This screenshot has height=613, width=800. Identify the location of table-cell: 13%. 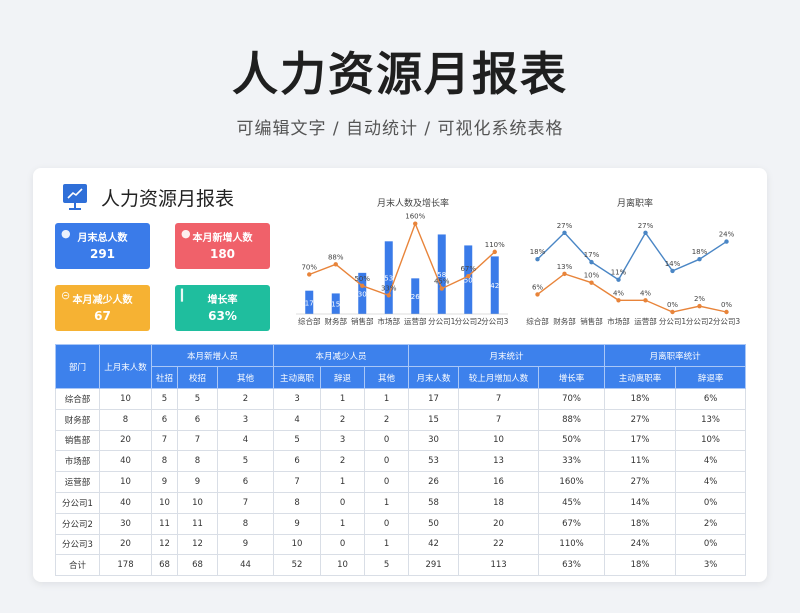
(711, 419).